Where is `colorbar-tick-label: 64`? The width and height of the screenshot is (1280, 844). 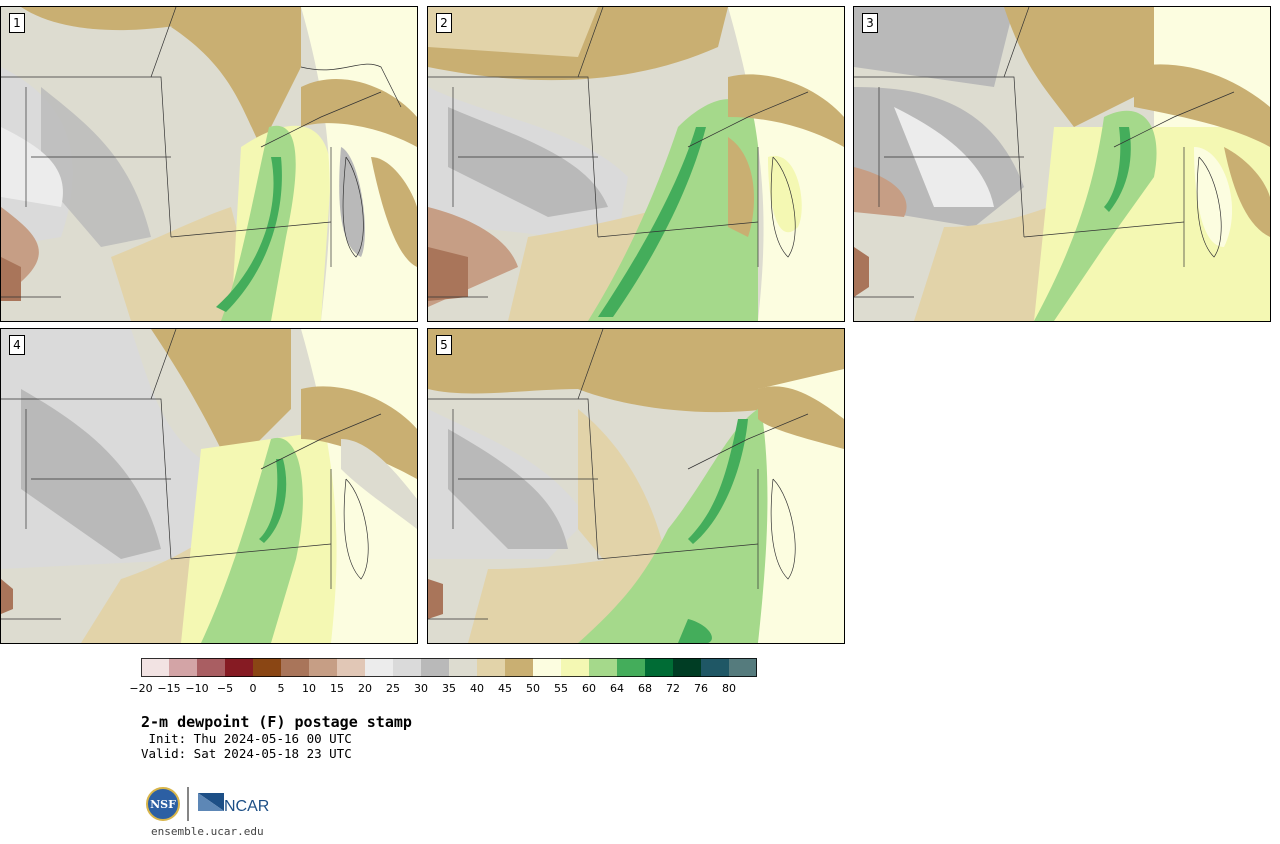 colorbar-tick-label: 64 is located at coordinates (617, 688).